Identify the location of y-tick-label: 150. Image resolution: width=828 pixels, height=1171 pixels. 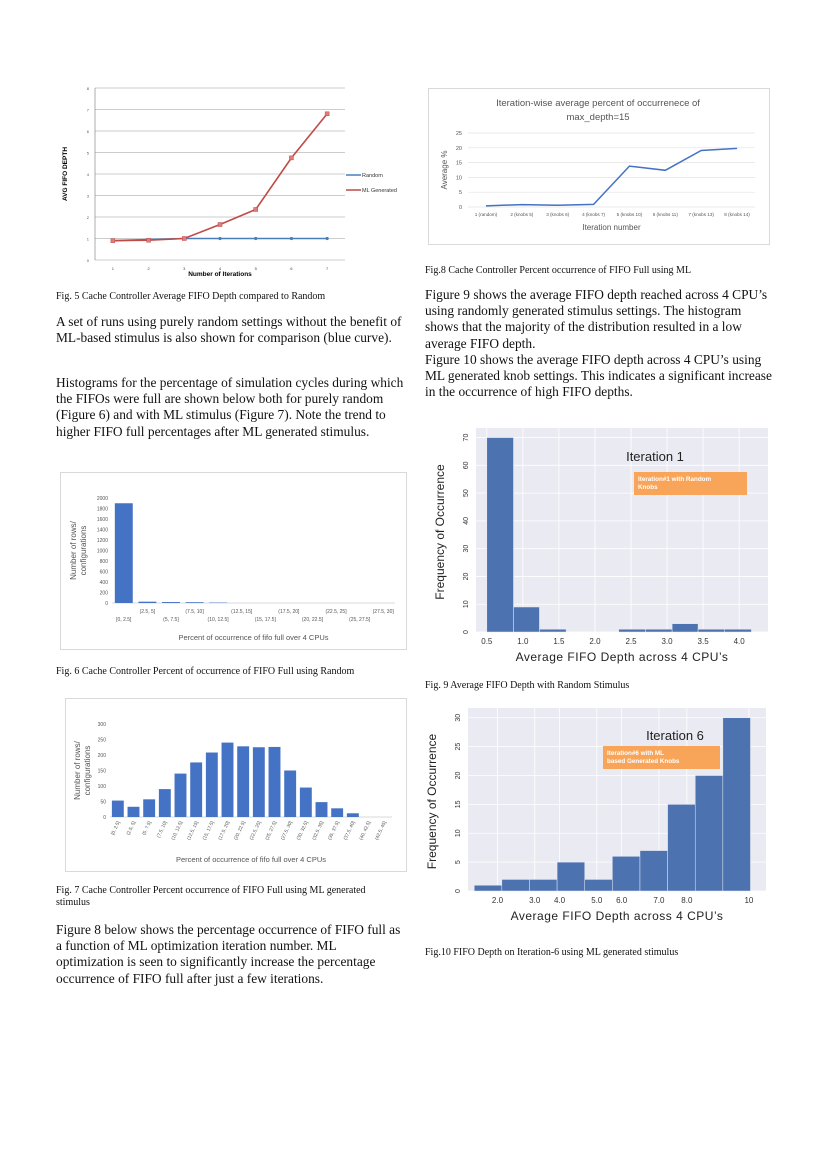
(102, 771).